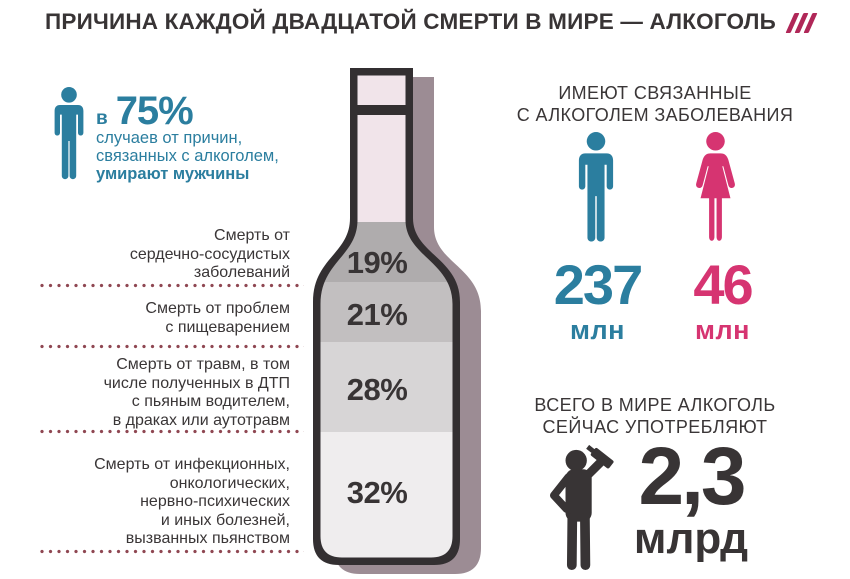 Image resolution: width=850 pixels, height=579 pixels. What do you see at coordinates (596, 187) in the screenshot?
I see `male-icon` at bounding box center [596, 187].